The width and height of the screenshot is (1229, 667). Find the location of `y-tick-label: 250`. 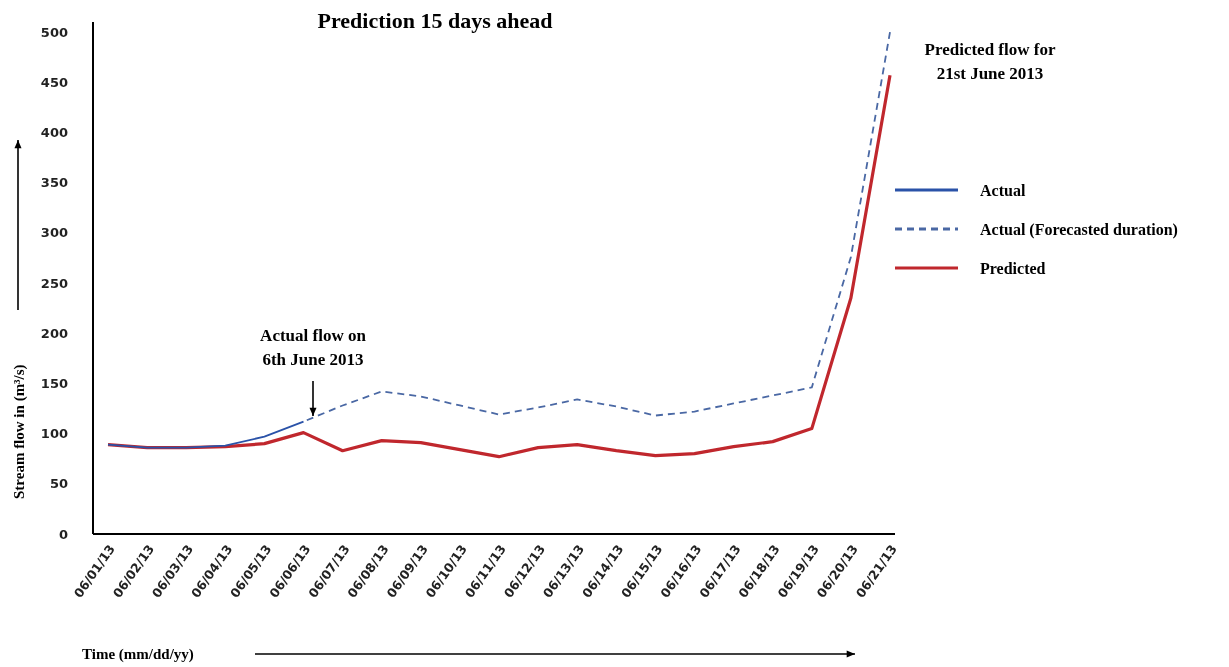

y-tick-label: 250 is located at coordinates (54, 283).